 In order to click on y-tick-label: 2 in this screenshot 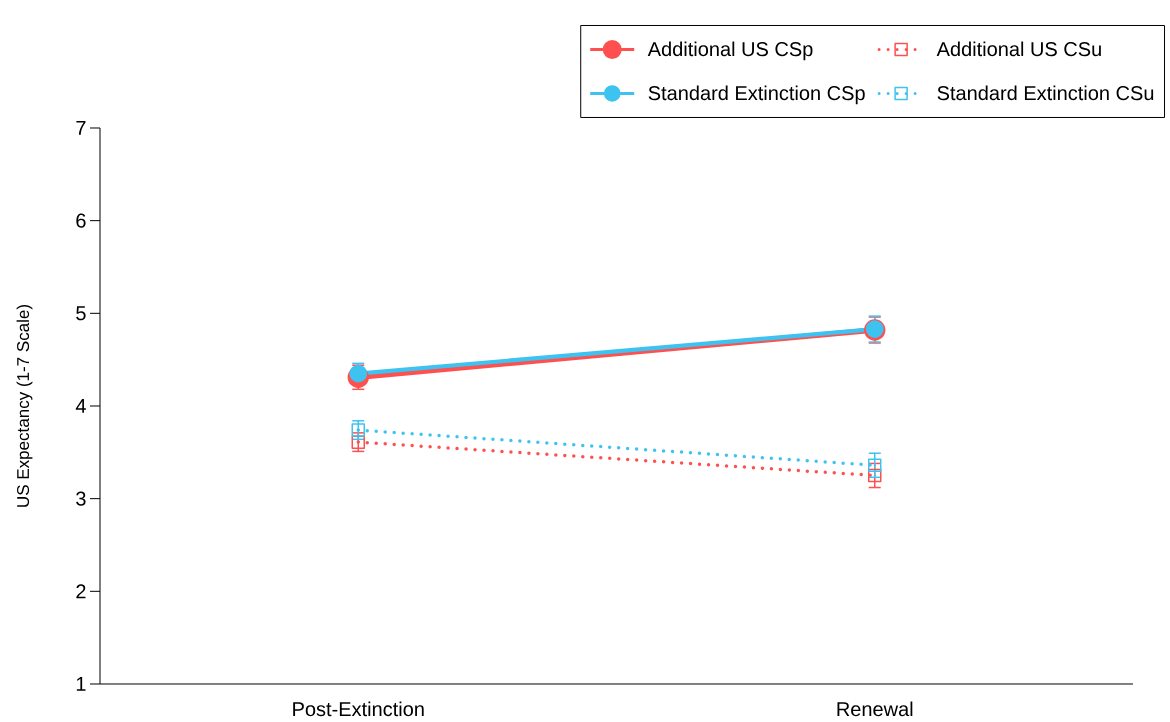, I will do `click(81, 591)`.